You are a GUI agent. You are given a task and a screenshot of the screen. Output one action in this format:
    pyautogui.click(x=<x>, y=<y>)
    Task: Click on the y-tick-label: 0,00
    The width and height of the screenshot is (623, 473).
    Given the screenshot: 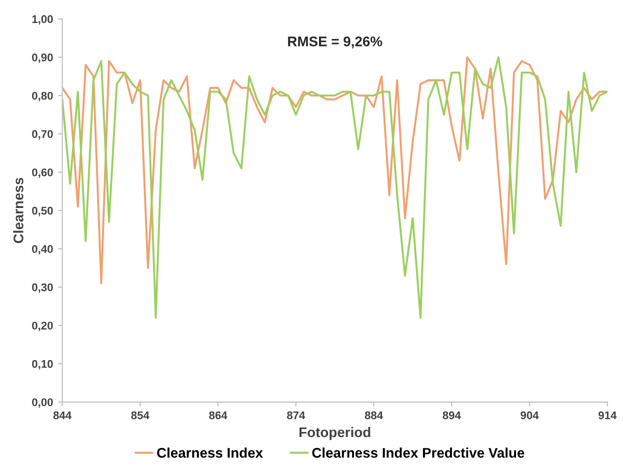 What is the action you would take?
    pyautogui.click(x=42, y=403)
    